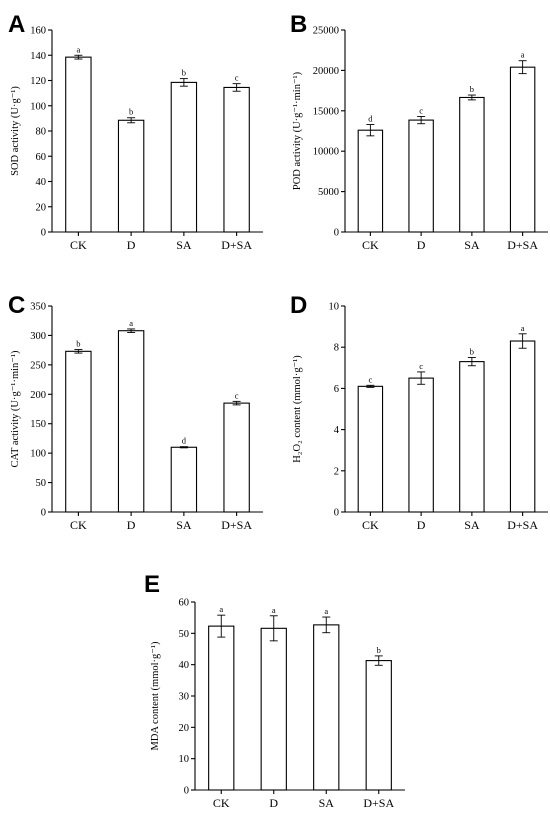  I want to click on y-tick-label-a: 120, so click(38, 81).